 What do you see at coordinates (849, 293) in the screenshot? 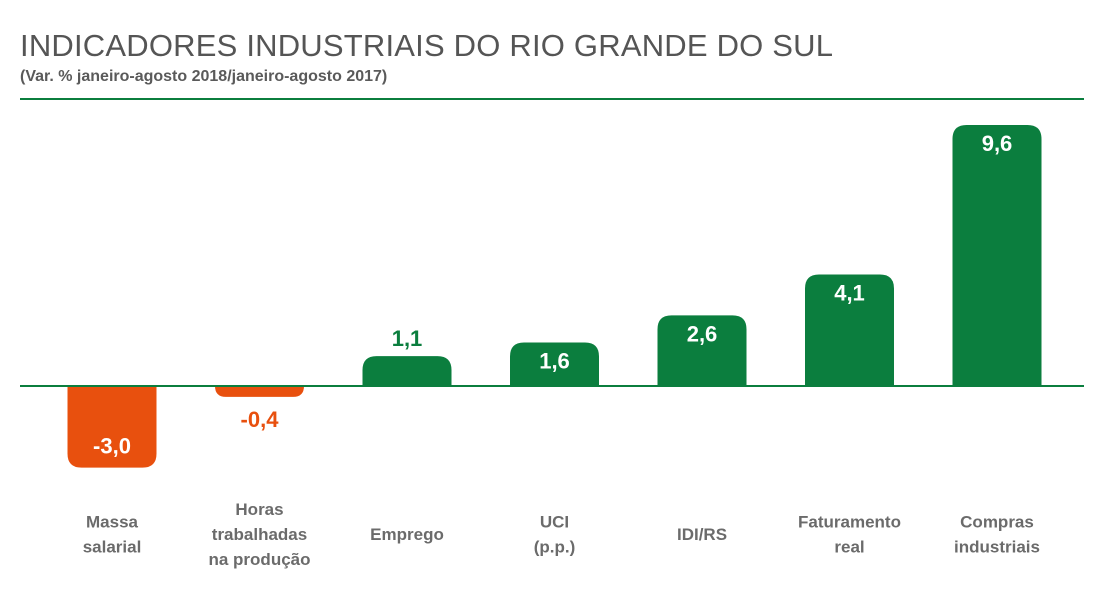
I see `data-label: 4,1` at bounding box center [849, 293].